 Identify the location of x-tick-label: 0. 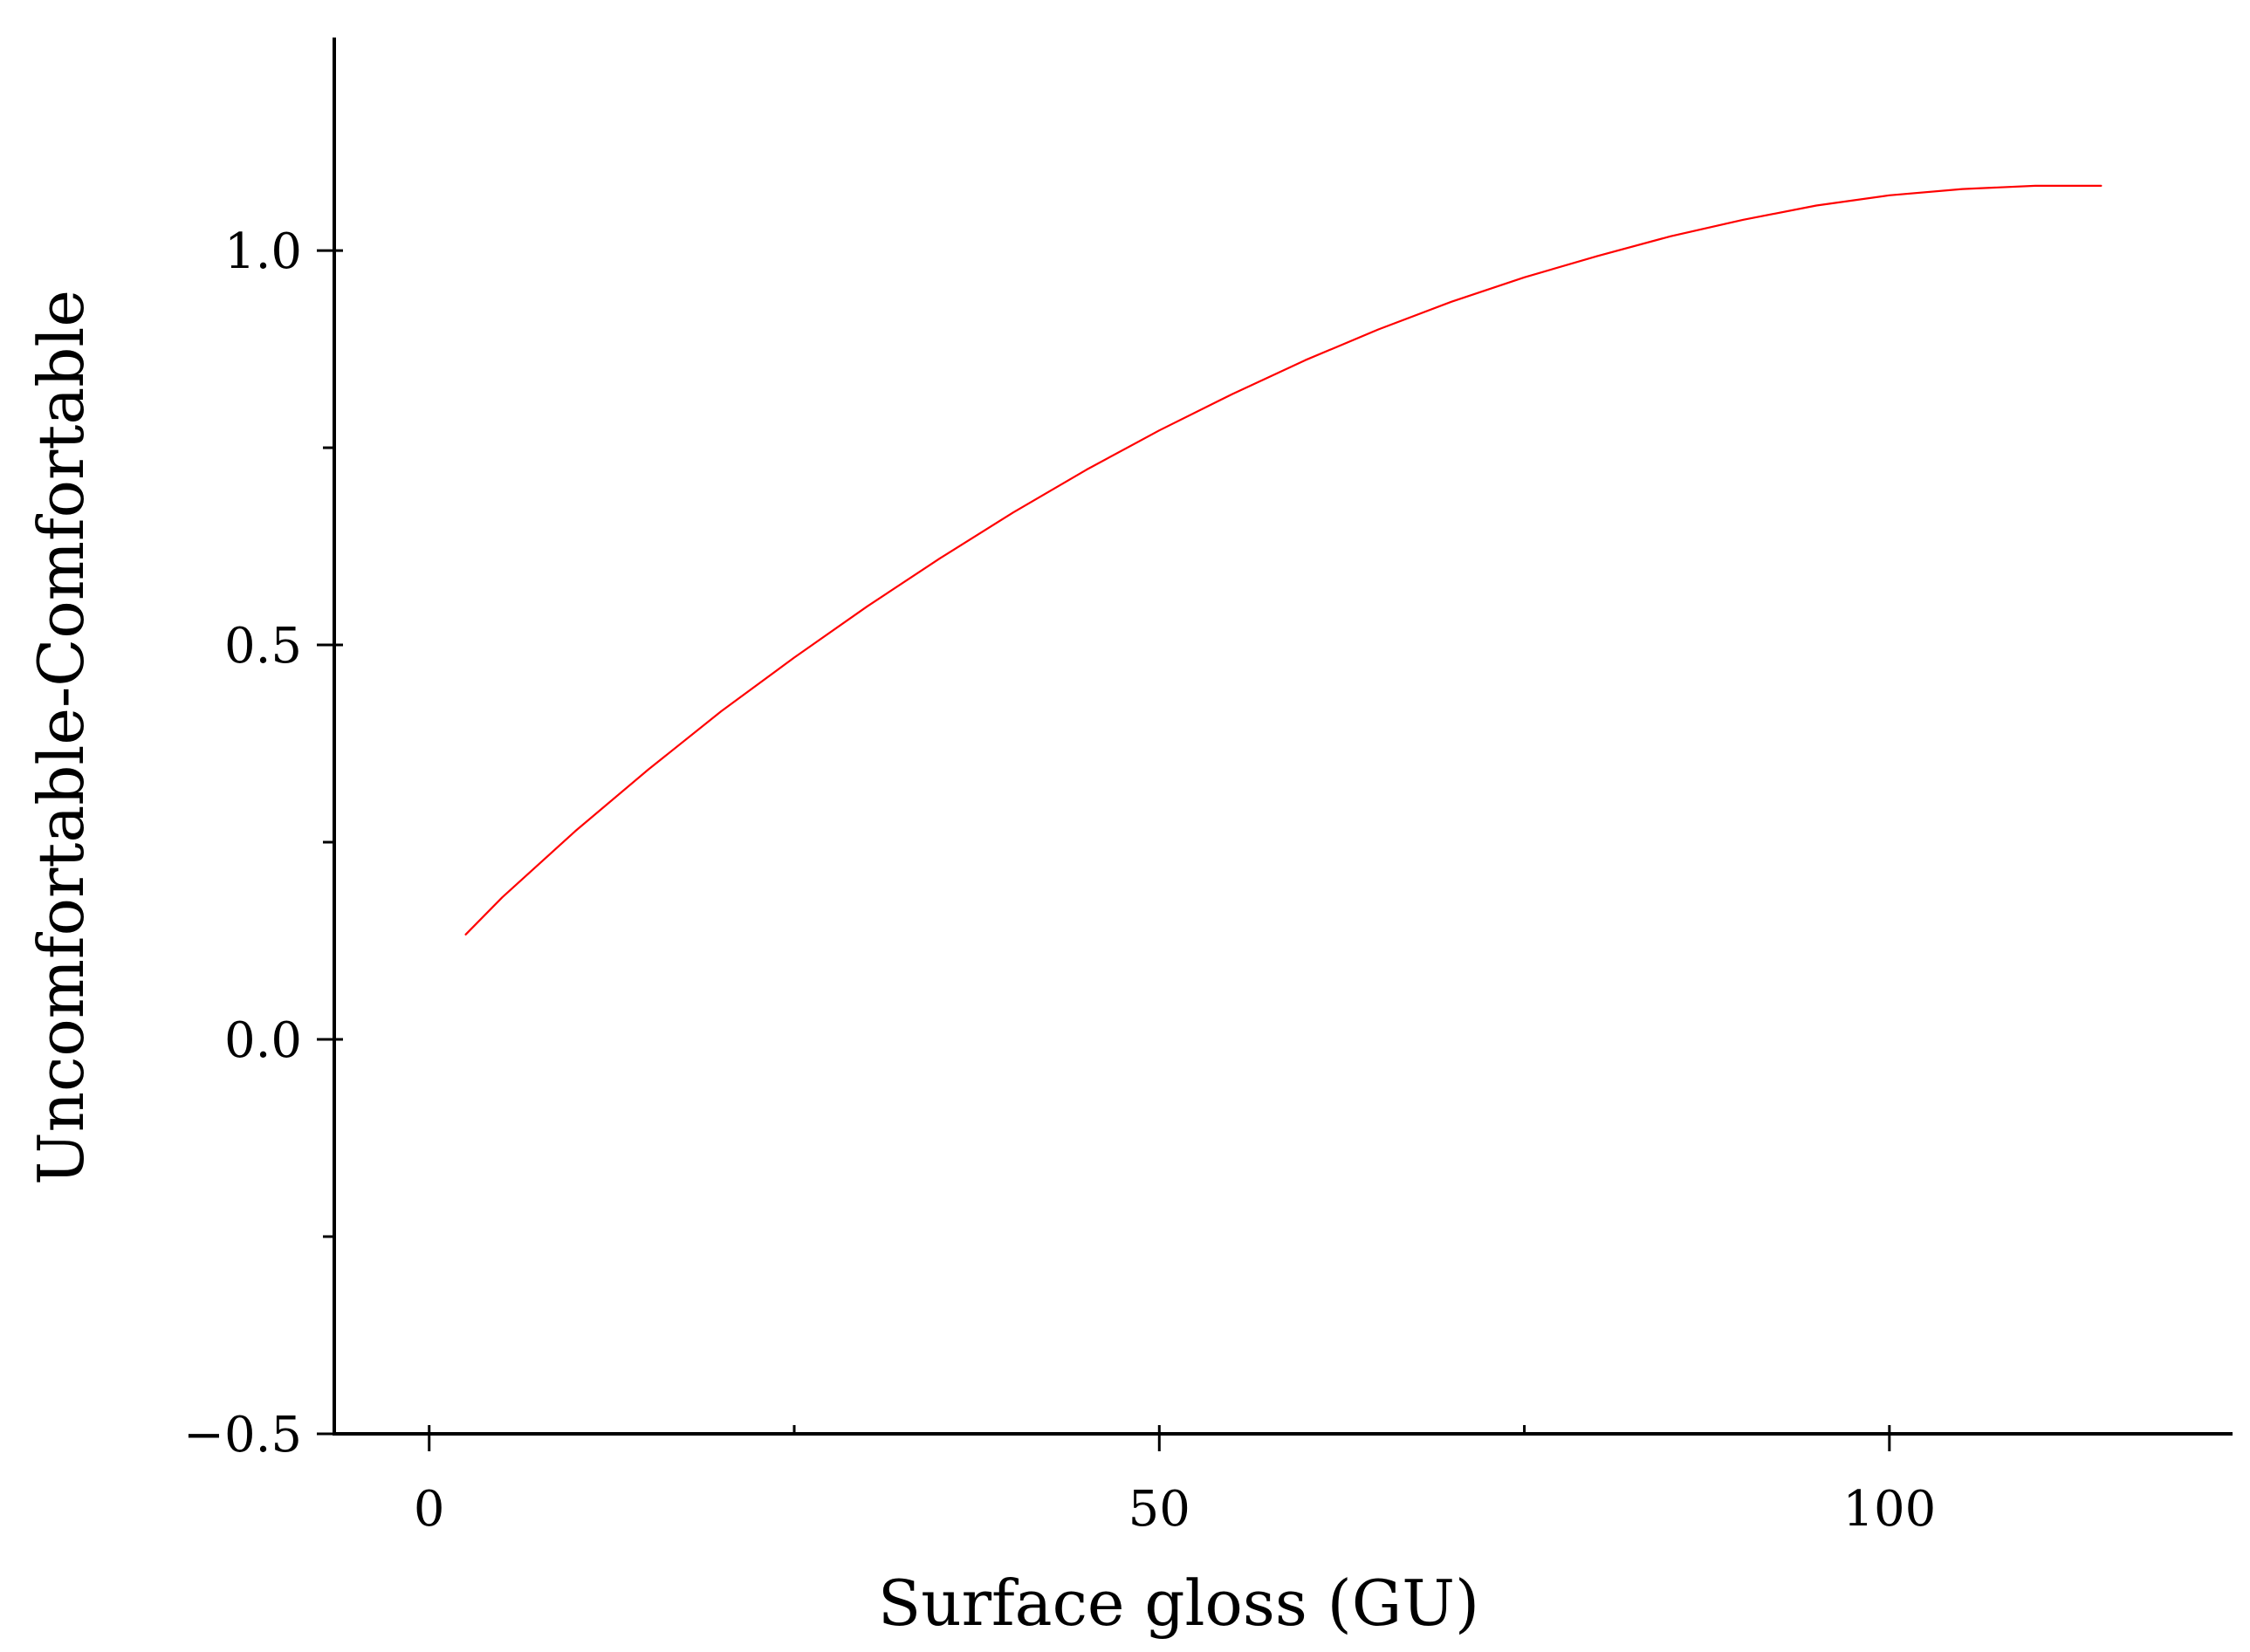
(429, 1509).